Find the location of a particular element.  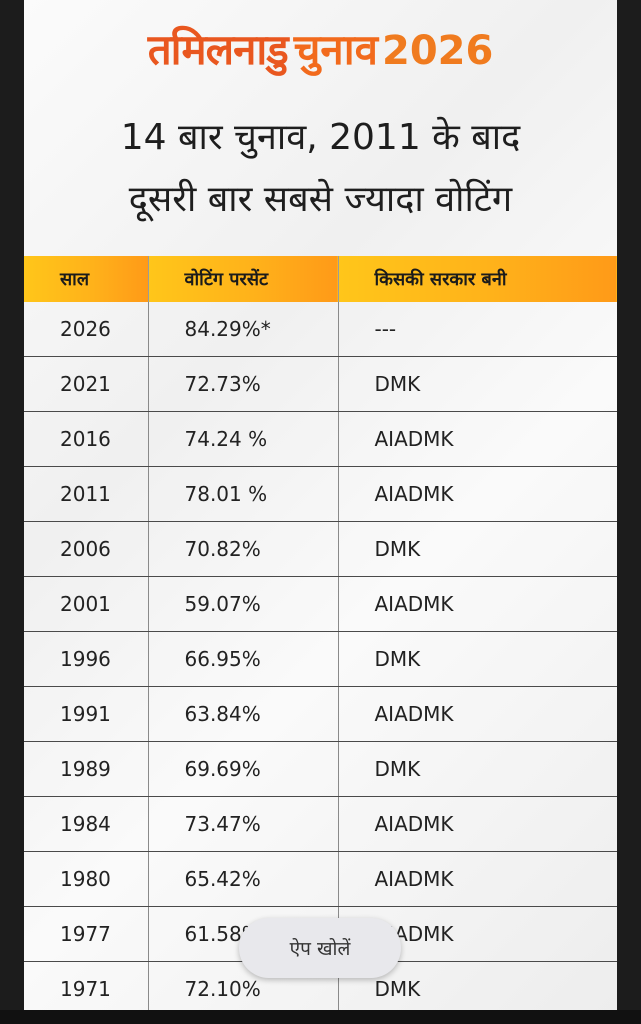

table-row: 2011 78.01 % AIADMK is located at coordinates (320, 494).